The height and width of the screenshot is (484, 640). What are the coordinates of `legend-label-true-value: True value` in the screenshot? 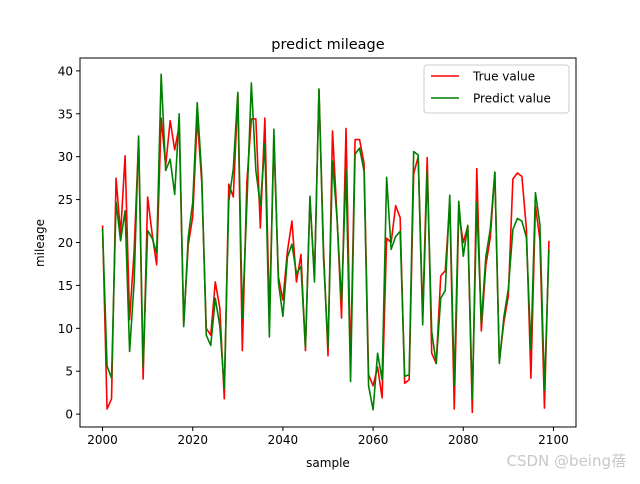 It's located at (503, 77).